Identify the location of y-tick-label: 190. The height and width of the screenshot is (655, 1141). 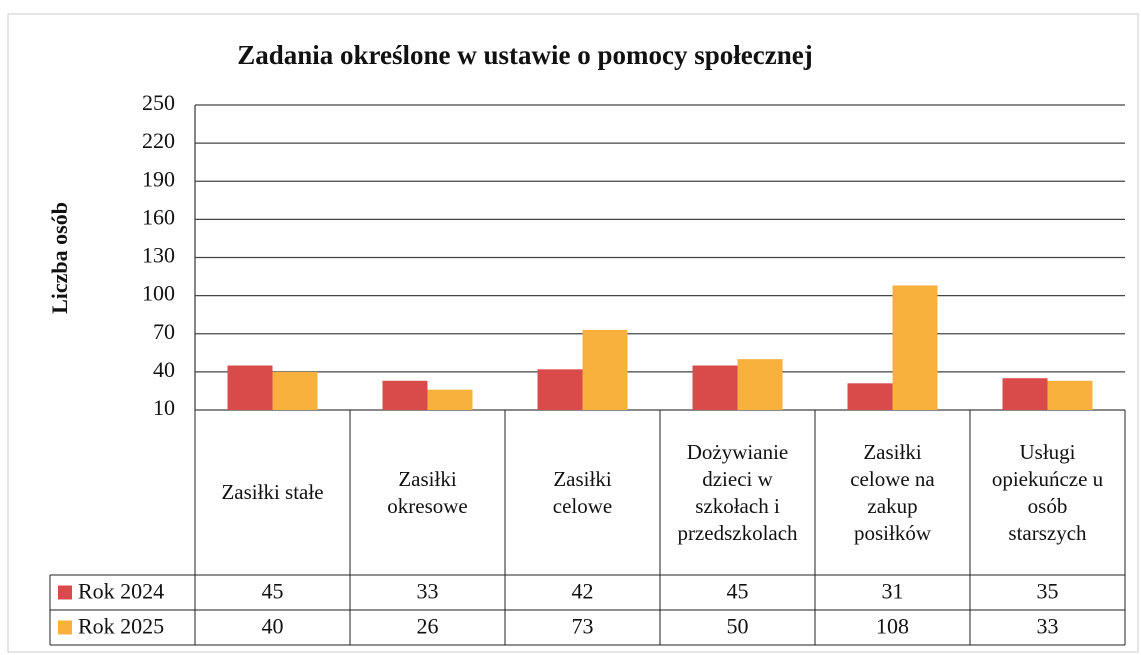
(158, 178).